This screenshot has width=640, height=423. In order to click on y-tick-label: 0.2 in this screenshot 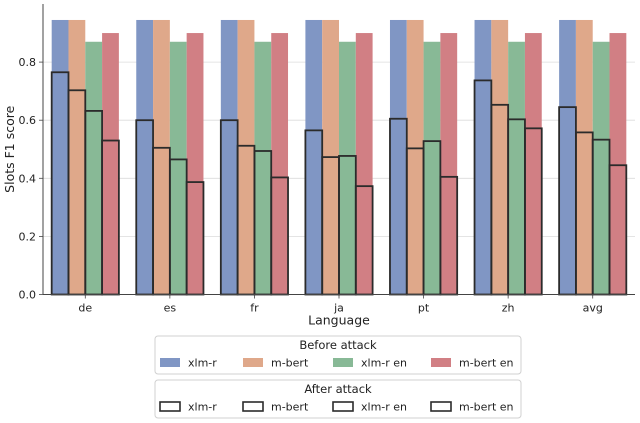, I will do `click(28, 236)`.